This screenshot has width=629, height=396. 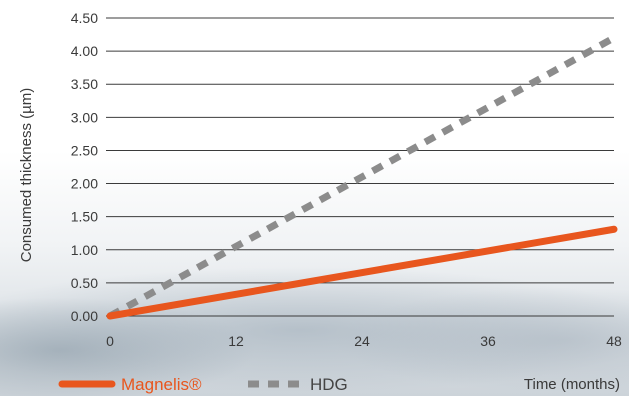 What do you see at coordinates (203, 384) in the screenshot?
I see `legend: Magnelis® HDG` at bounding box center [203, 384].